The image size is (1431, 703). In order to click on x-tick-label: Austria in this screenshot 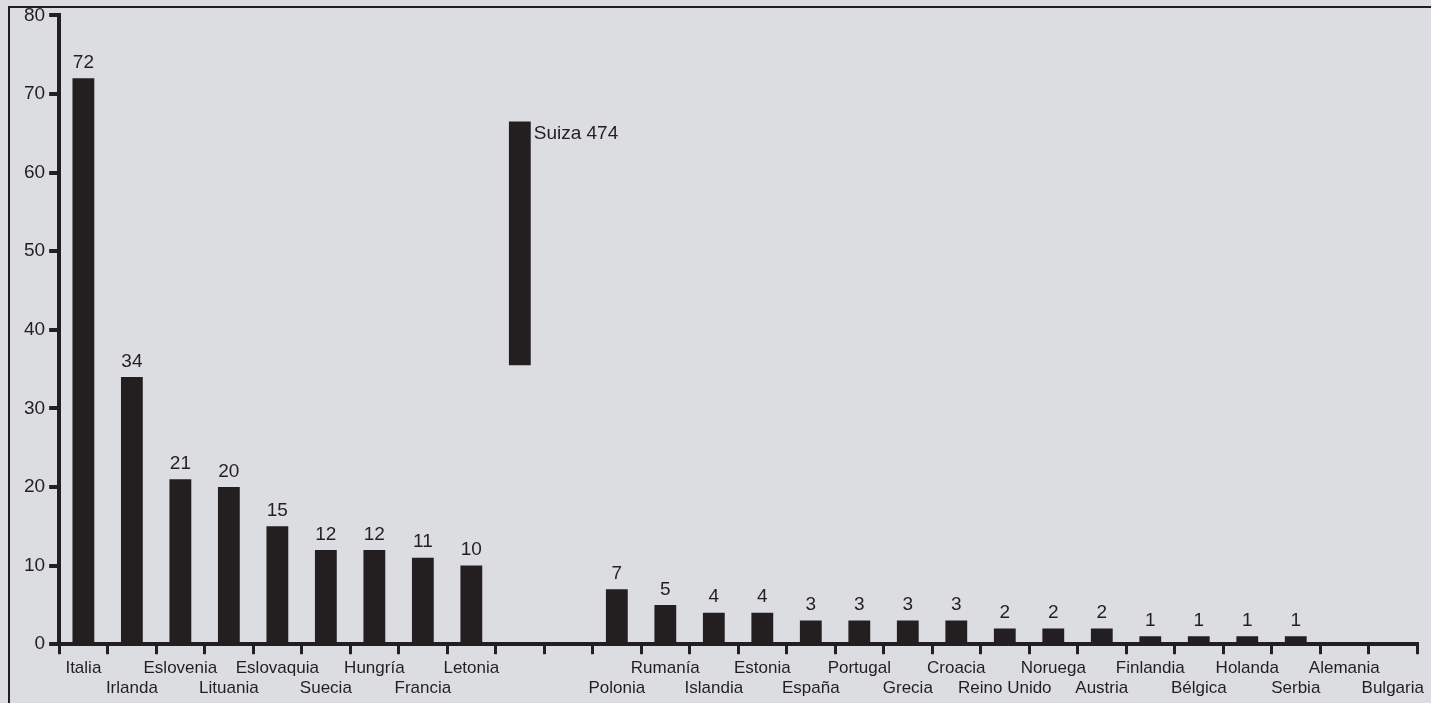, I will do `click(1102, 688)`.